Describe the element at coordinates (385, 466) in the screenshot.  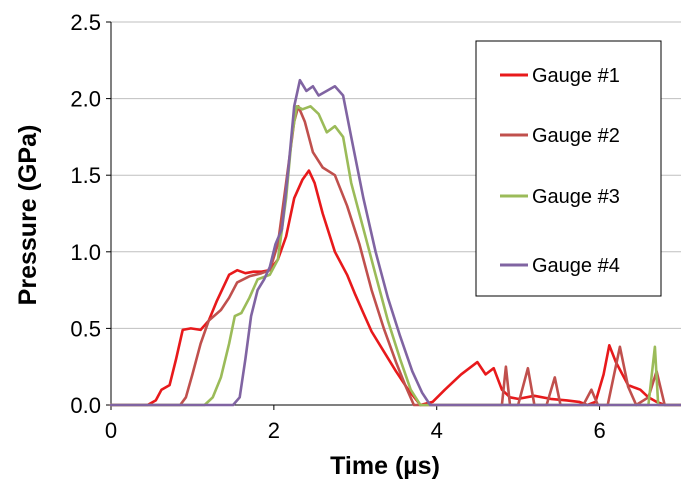
I see `x-axis-title: Time (µs)` at that location.